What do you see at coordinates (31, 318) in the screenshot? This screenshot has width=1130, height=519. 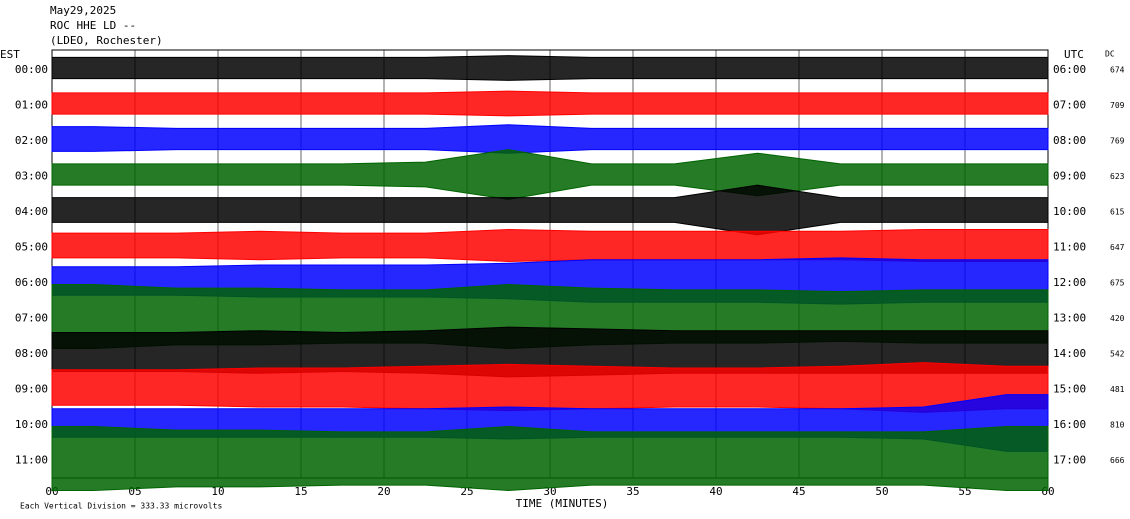 I see `est-label: 07:00` at bounding box center [31, 318].